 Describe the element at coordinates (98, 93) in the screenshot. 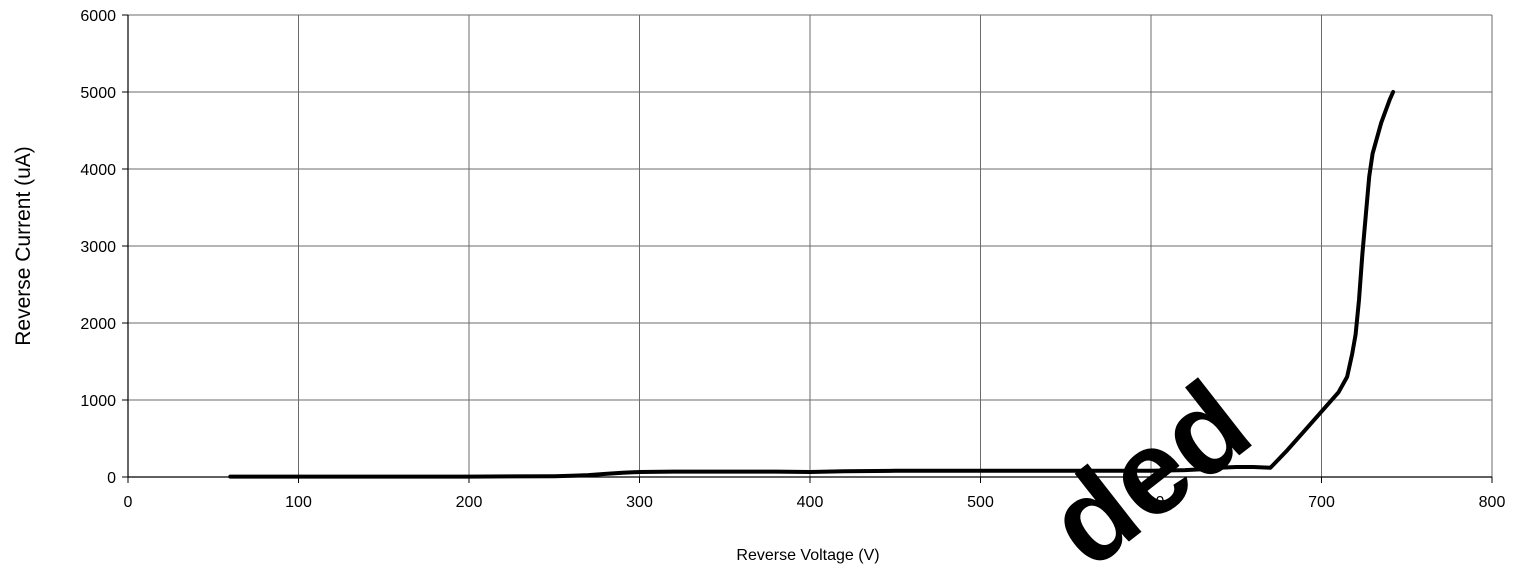

I see `y-tick-label: 5000` at that location.